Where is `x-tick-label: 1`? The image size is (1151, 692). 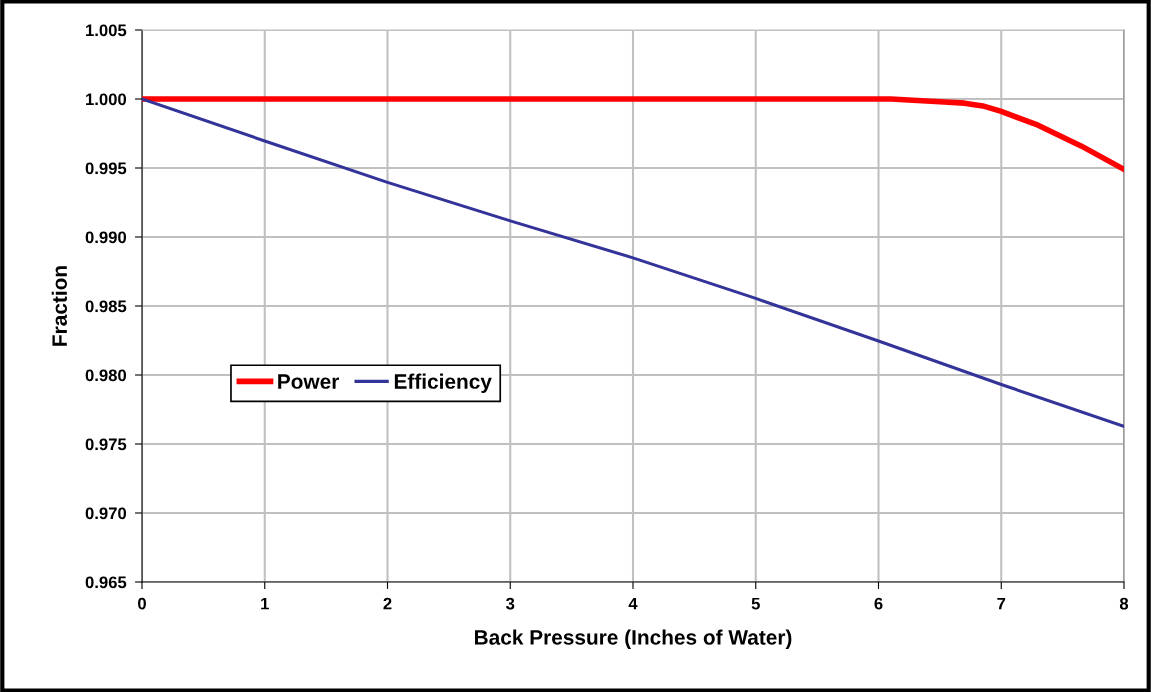 x-tick-label: 1 is located at coordinates (265, 603).